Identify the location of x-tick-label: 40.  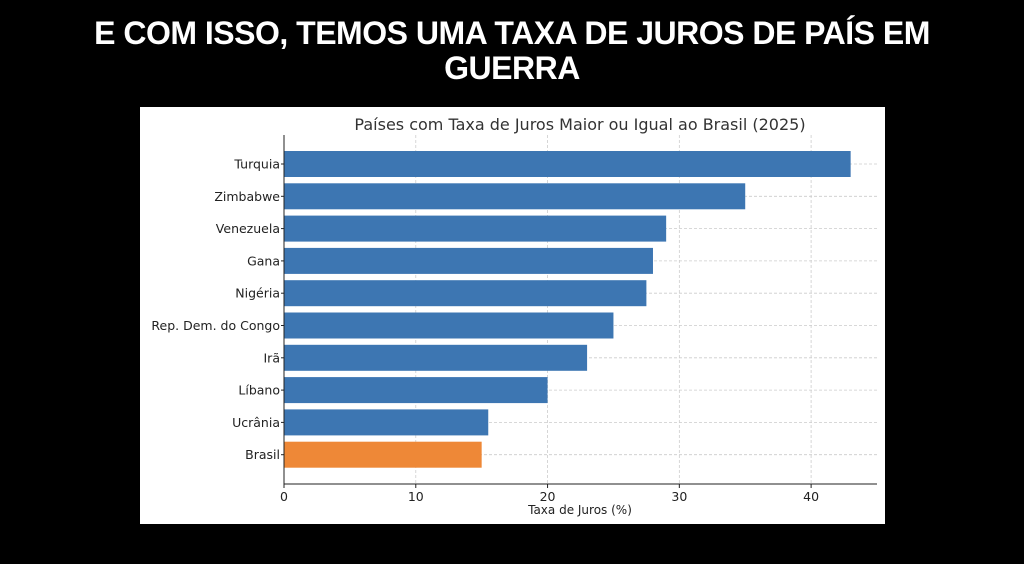
(811, 496).